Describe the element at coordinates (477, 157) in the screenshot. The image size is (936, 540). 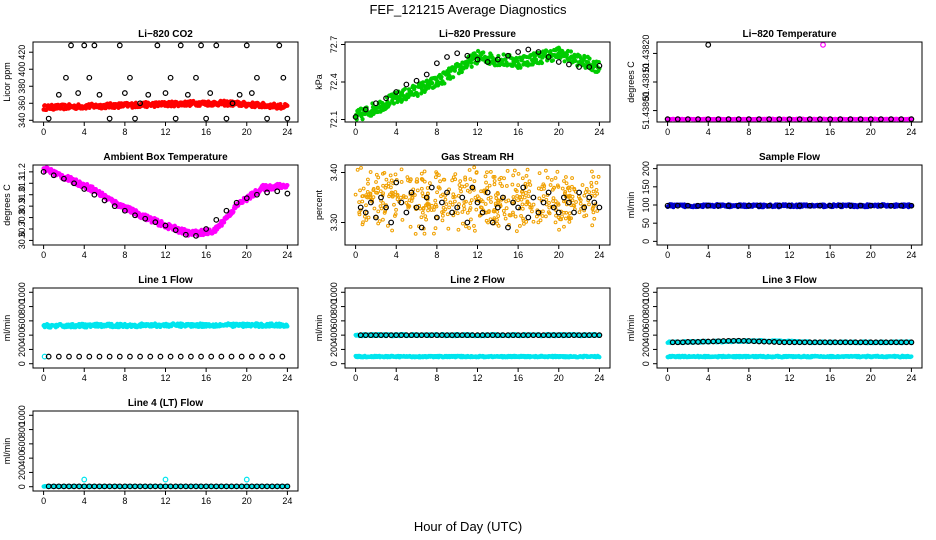
I see `panel-title: Gas Stream RH` at that location.